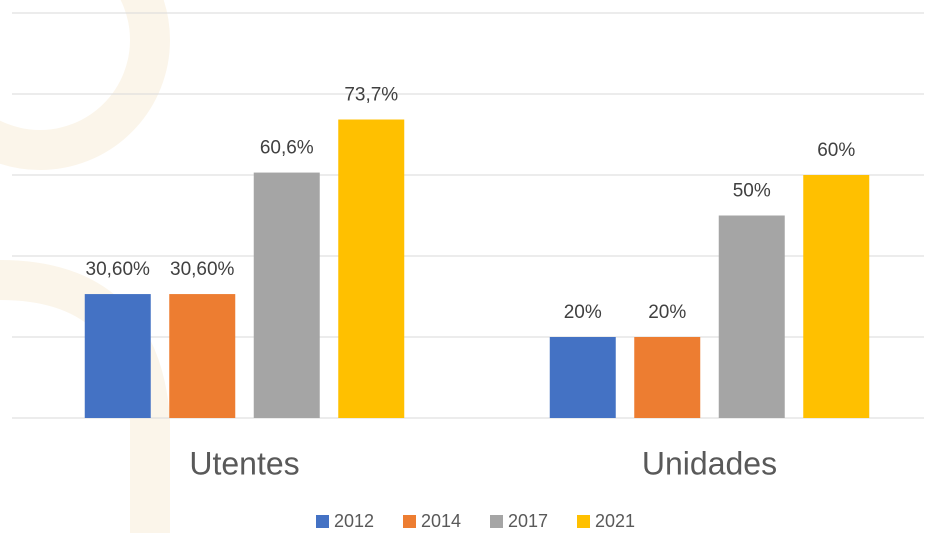 The width and height of the screenshot is (937, 533). Describe the element at coordinates (441, 521) in the screenshot. I see `legend-label: 2014` at that location.